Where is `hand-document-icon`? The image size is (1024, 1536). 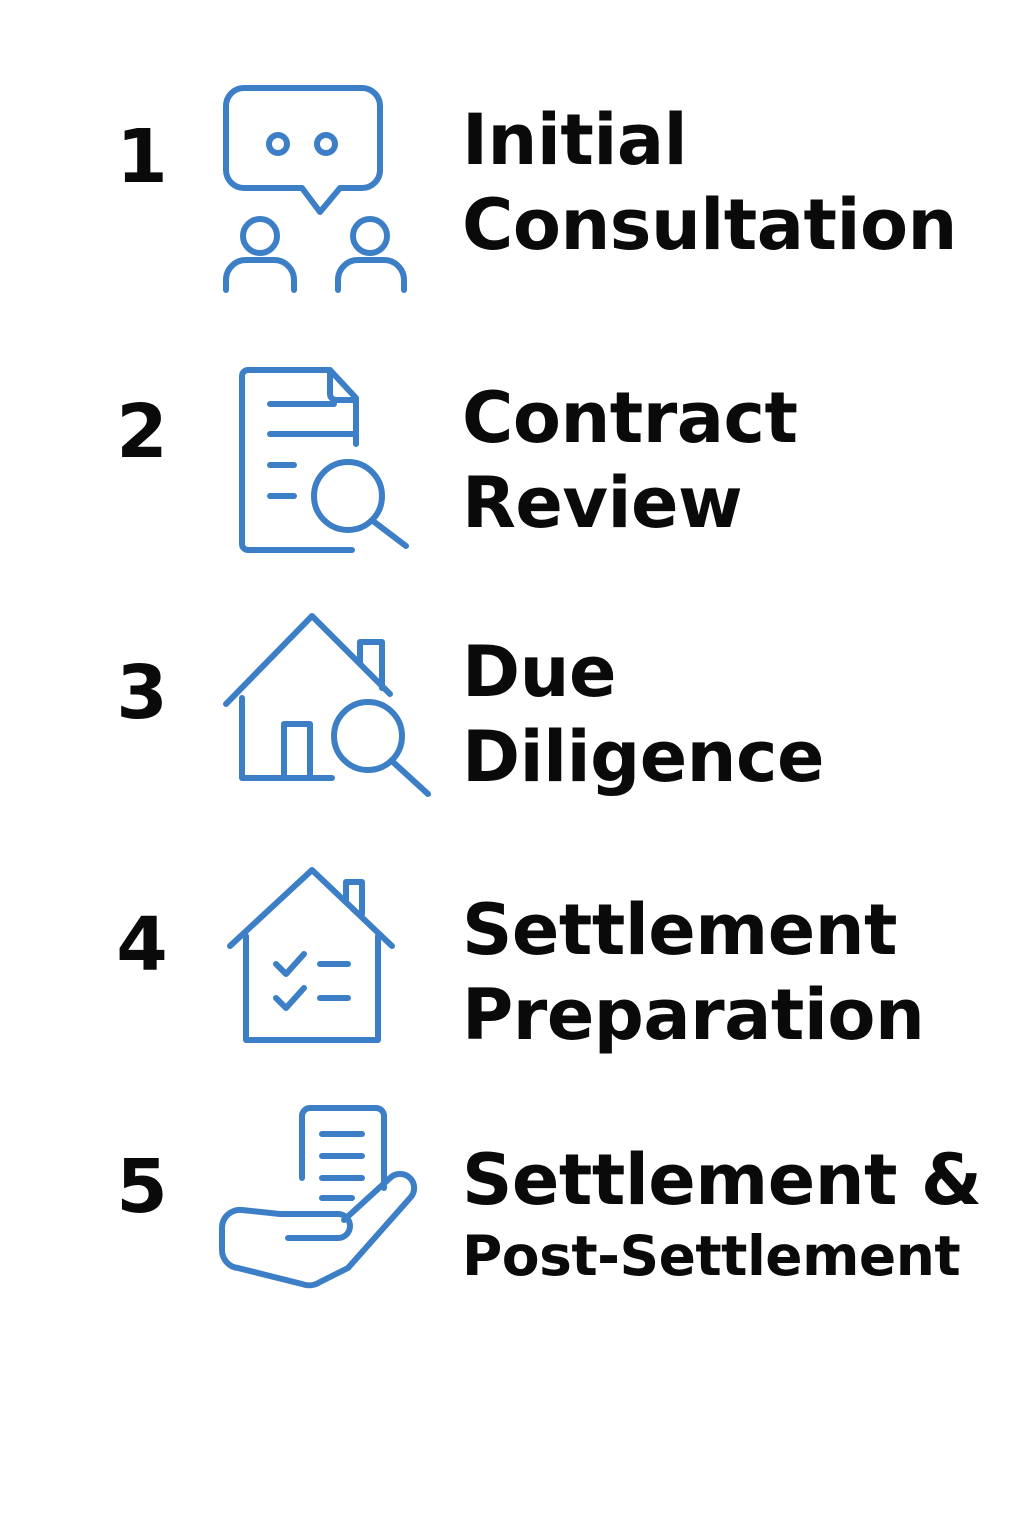 hand-document-icon is located at coordinates (322, 1215).